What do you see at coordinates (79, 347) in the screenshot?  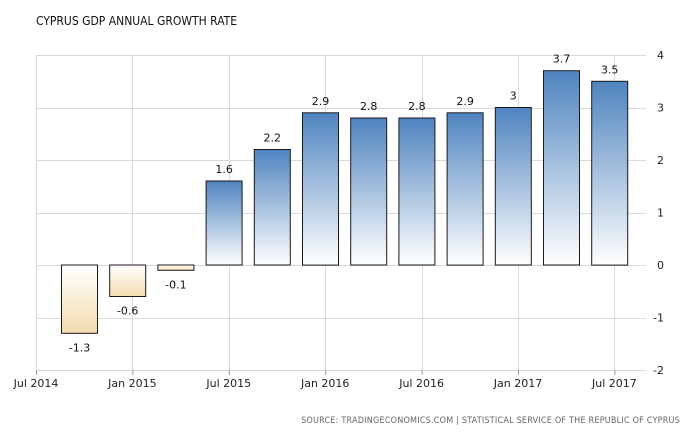 I see `data-label: -1.3` at bounding box center [79, 347].